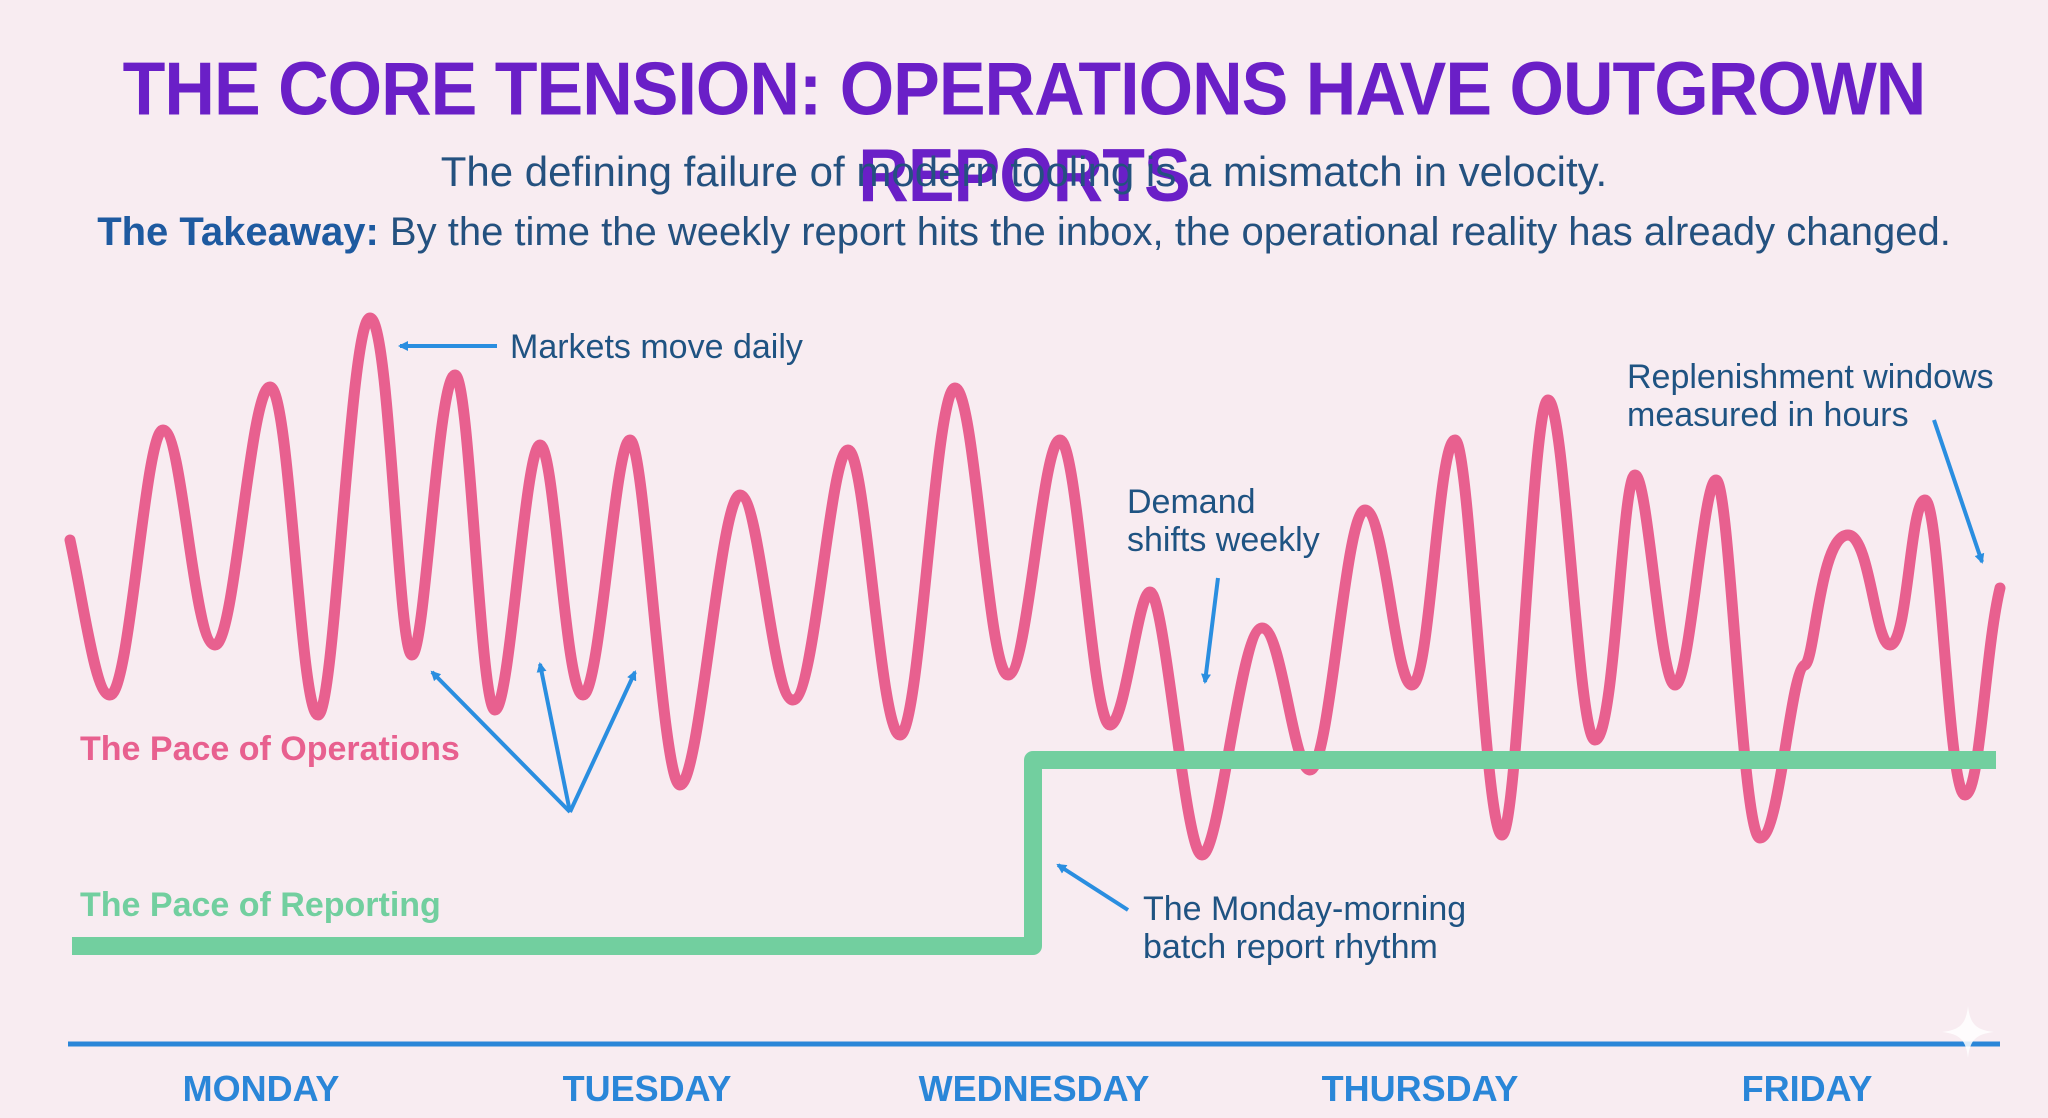 This screenshot has width=2048, height=1118. What do you see at coordinates (260, 905) in the screenshot?
I see `reporting-label: The Pace of Reporting` at bounding box center [260, 905].